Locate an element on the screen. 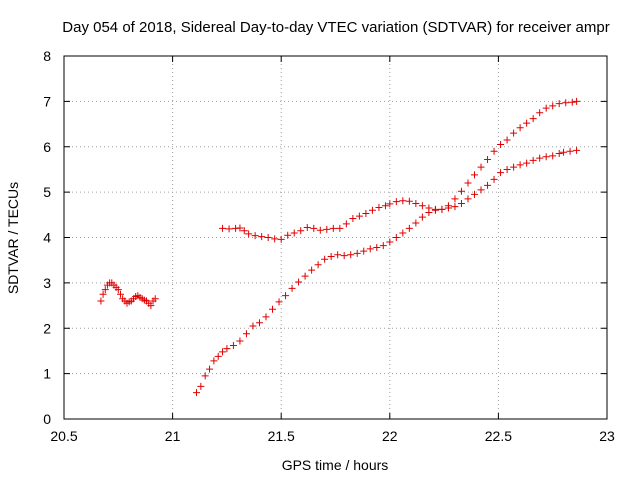 This screenshot has height=480, width=640. x-tick-label: 22.5 is located at coordinates (498, 436).